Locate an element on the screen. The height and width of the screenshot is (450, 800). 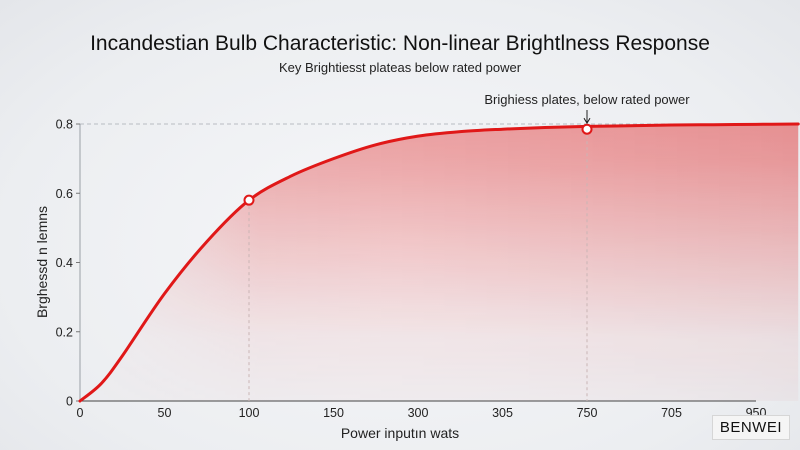
x-tick-label: 150 is located at coordinates (333, 413).